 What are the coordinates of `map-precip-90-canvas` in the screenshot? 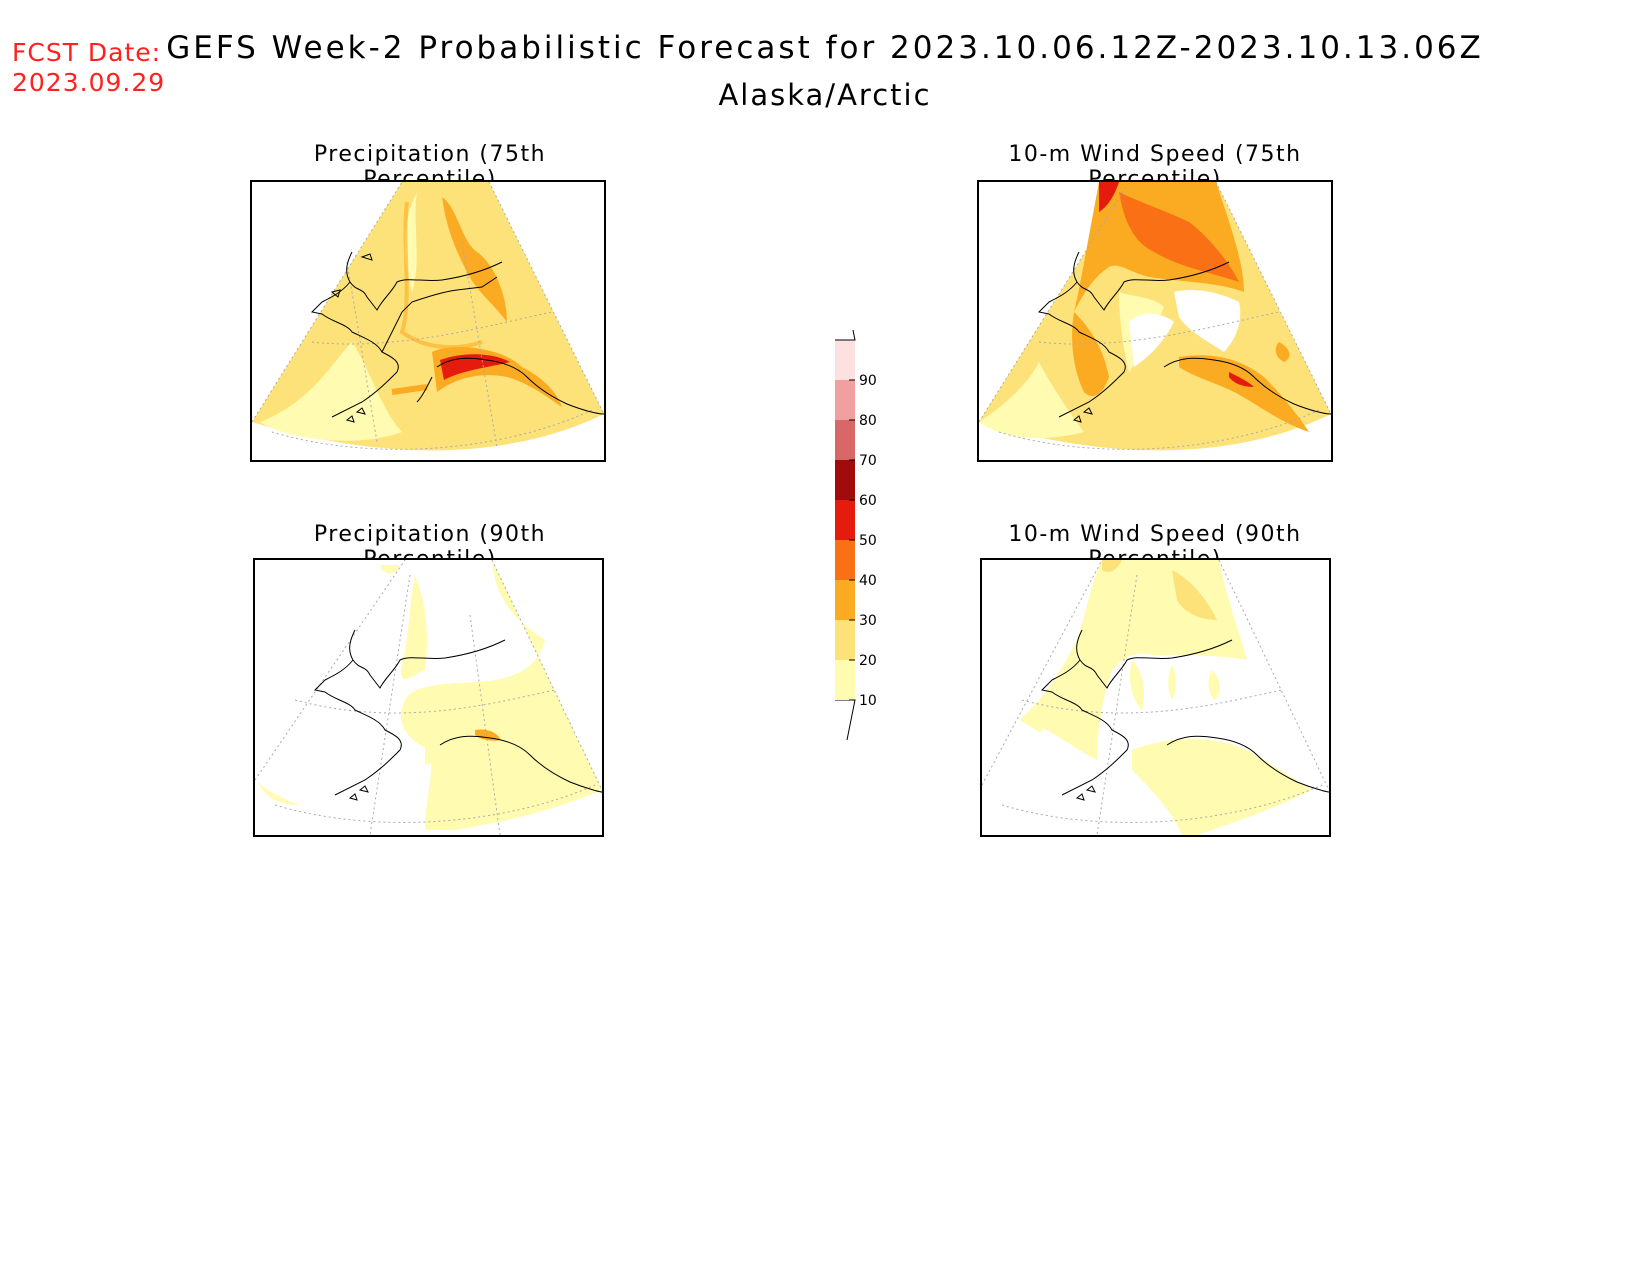 It's located at (428, 697).